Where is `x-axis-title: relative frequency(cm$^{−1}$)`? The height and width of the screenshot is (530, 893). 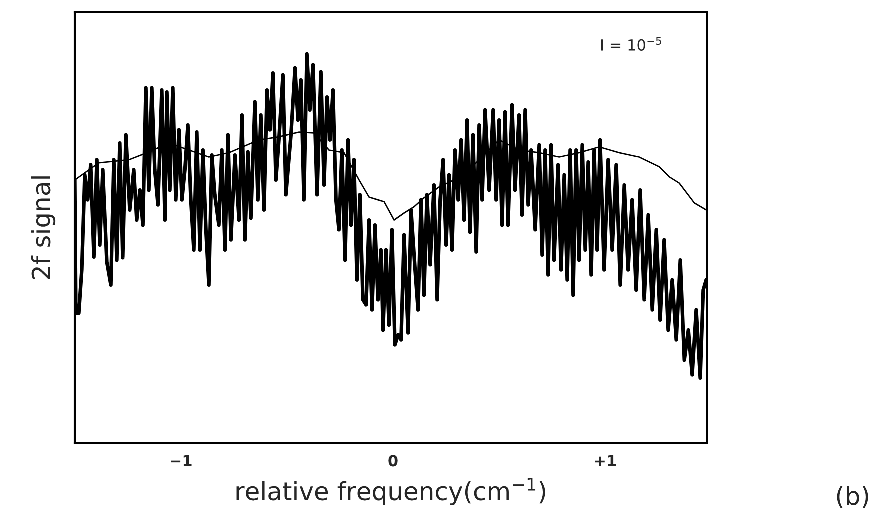 x-axis-title: relative frequency(cm$^{−1}$) is located at coordinates (391, 492).